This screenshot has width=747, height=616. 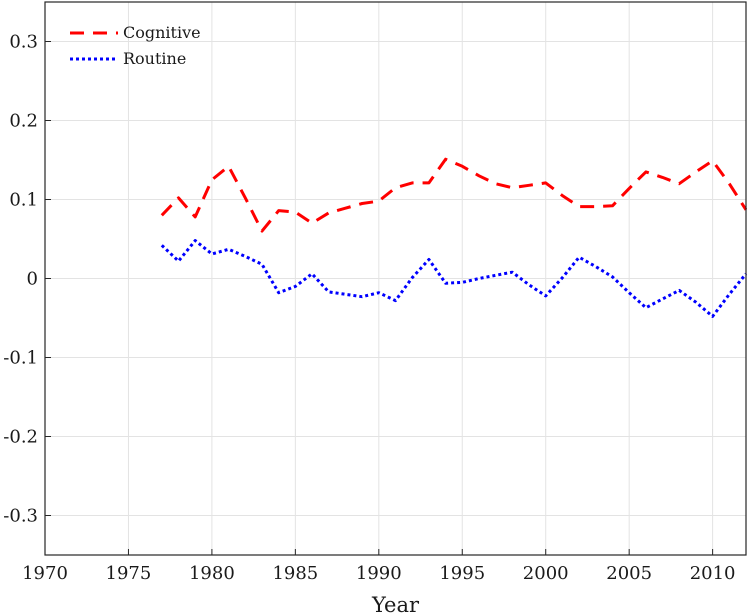 What do you see at coordinates (546, 573) in the screenshot?
I see `x-tick-label: 2000` at bounding box center [546, 573].